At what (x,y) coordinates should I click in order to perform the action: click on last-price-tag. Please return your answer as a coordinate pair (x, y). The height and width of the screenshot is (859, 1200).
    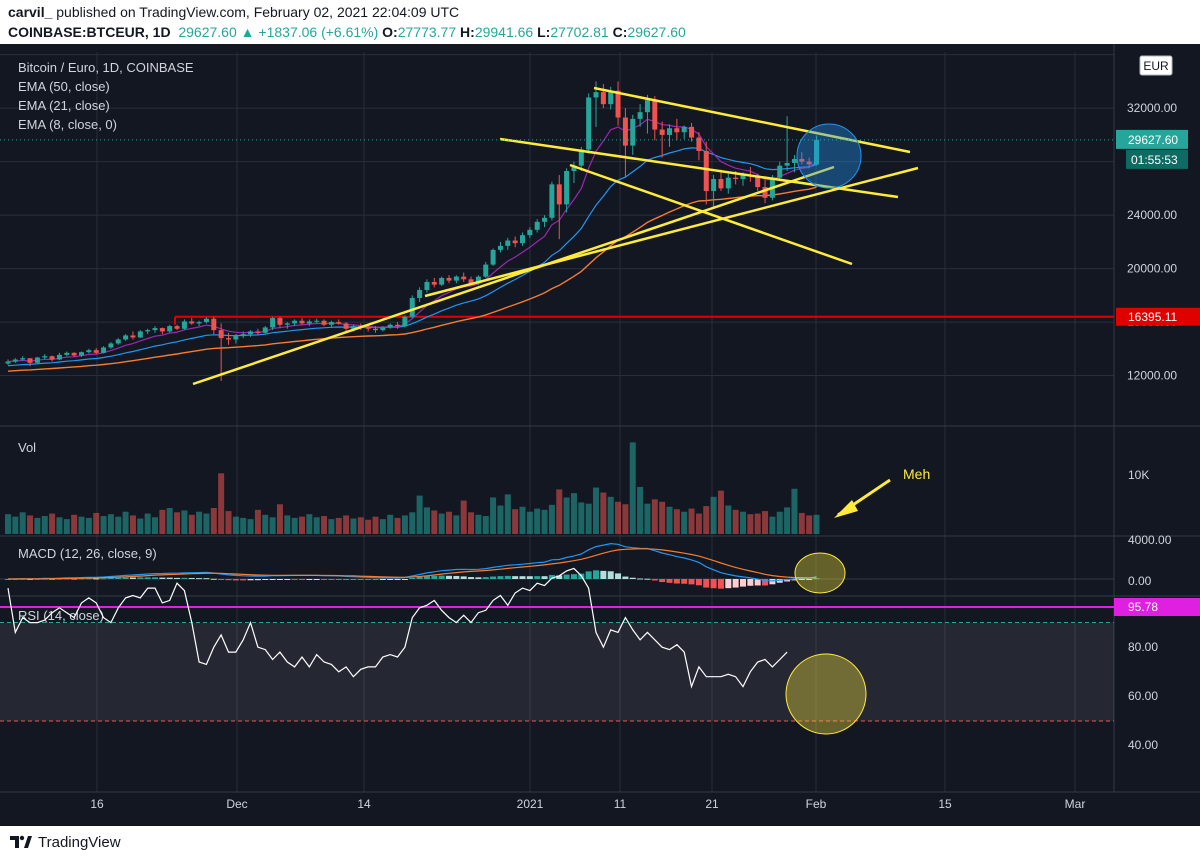
    Looking at the image, I should click on (1152, 139).